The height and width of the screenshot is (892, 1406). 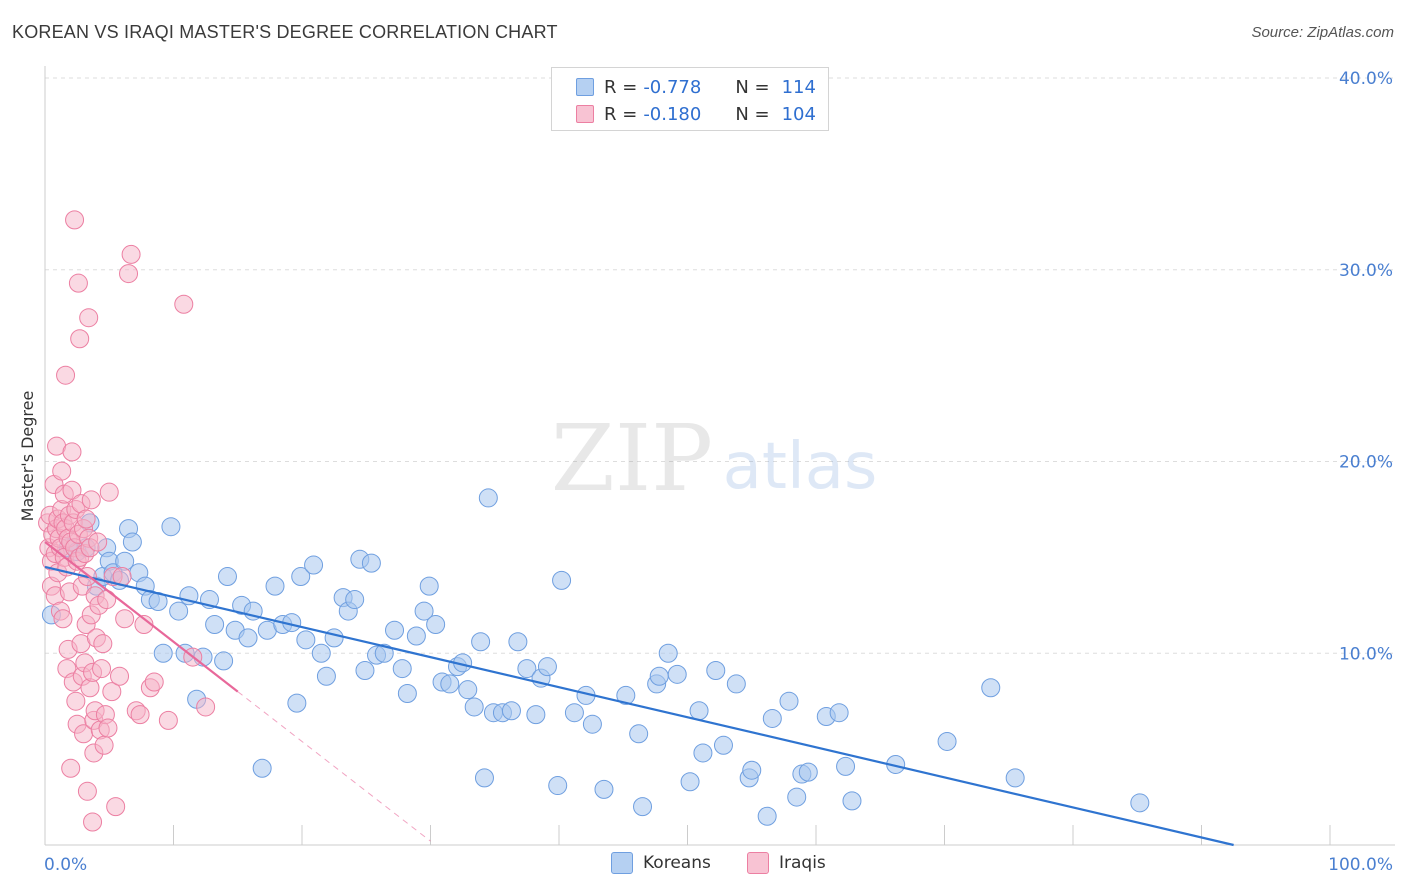 I want to click on legend-row-koreans: R = -0.778 N = 114, so click(x=696, y=87).